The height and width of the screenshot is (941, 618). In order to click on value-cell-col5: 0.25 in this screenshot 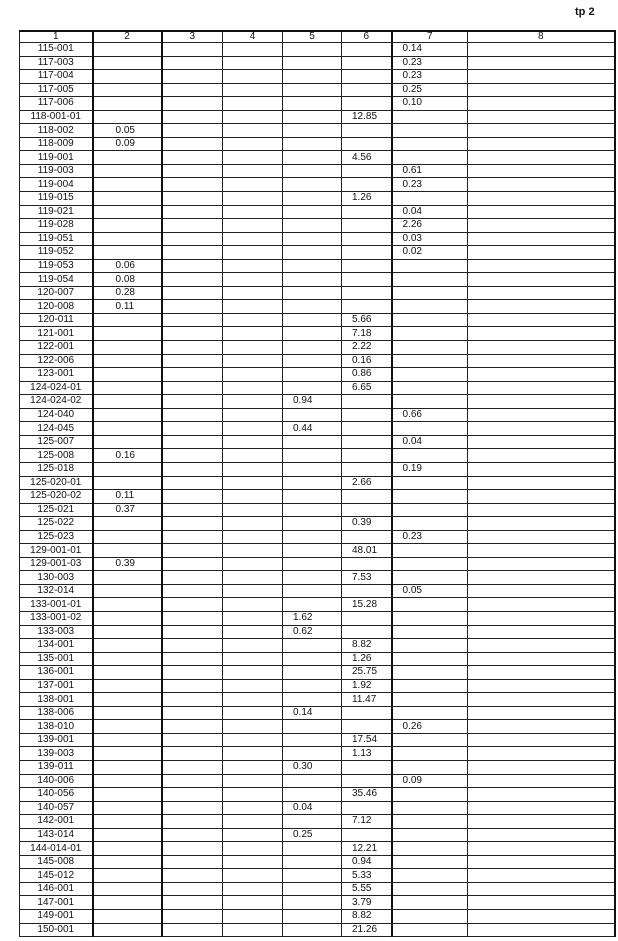, I will do `click(312, 835)`.